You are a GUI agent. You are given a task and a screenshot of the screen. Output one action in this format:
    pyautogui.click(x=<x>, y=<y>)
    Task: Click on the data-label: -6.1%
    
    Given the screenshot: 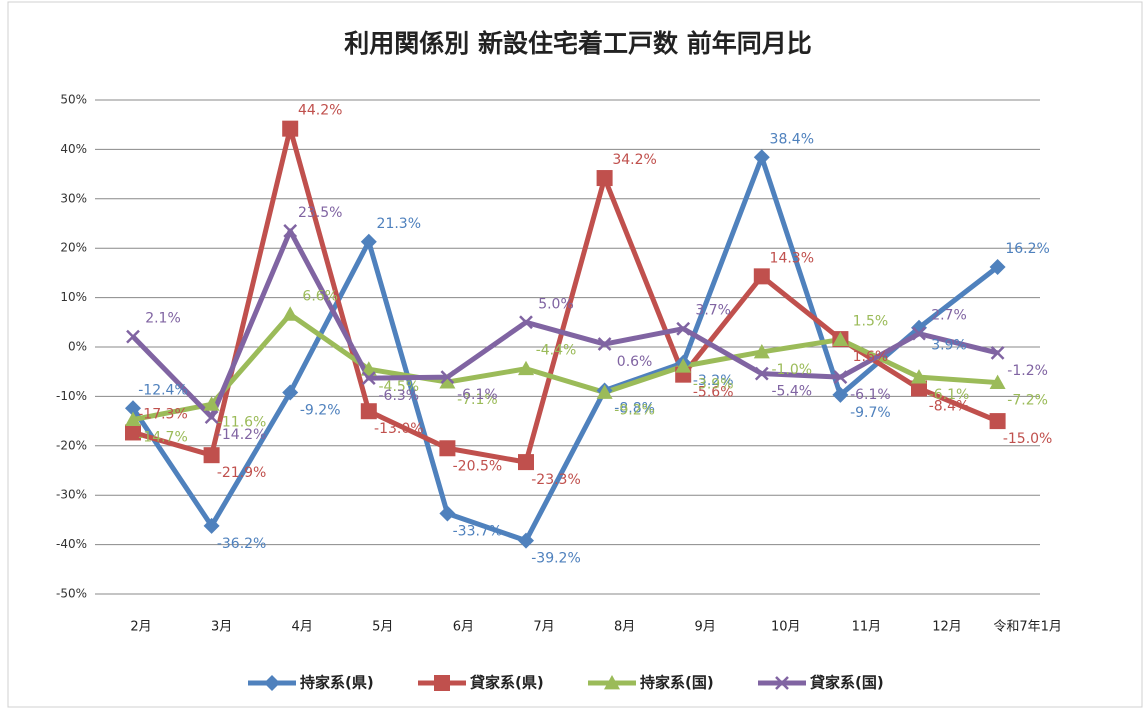 What is the action you would take?
    pyautogui.click(x=870, y=395)
    